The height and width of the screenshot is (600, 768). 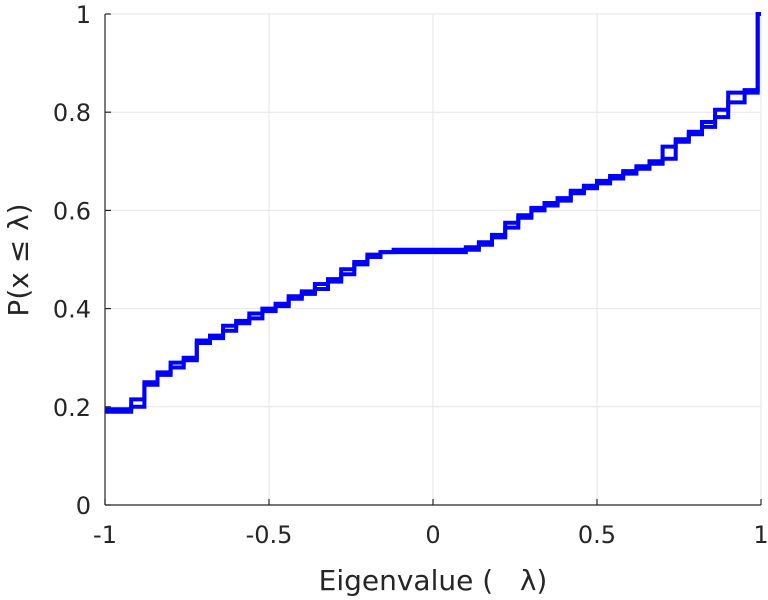 I want to click on x-tick-label: 0, so click(x=432, y=535).